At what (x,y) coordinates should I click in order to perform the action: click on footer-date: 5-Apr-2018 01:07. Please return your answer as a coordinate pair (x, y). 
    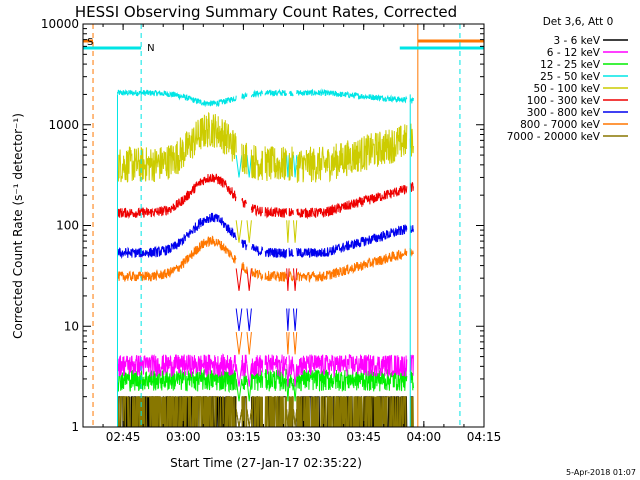
    Looking at the image, I should click on (601, 472).